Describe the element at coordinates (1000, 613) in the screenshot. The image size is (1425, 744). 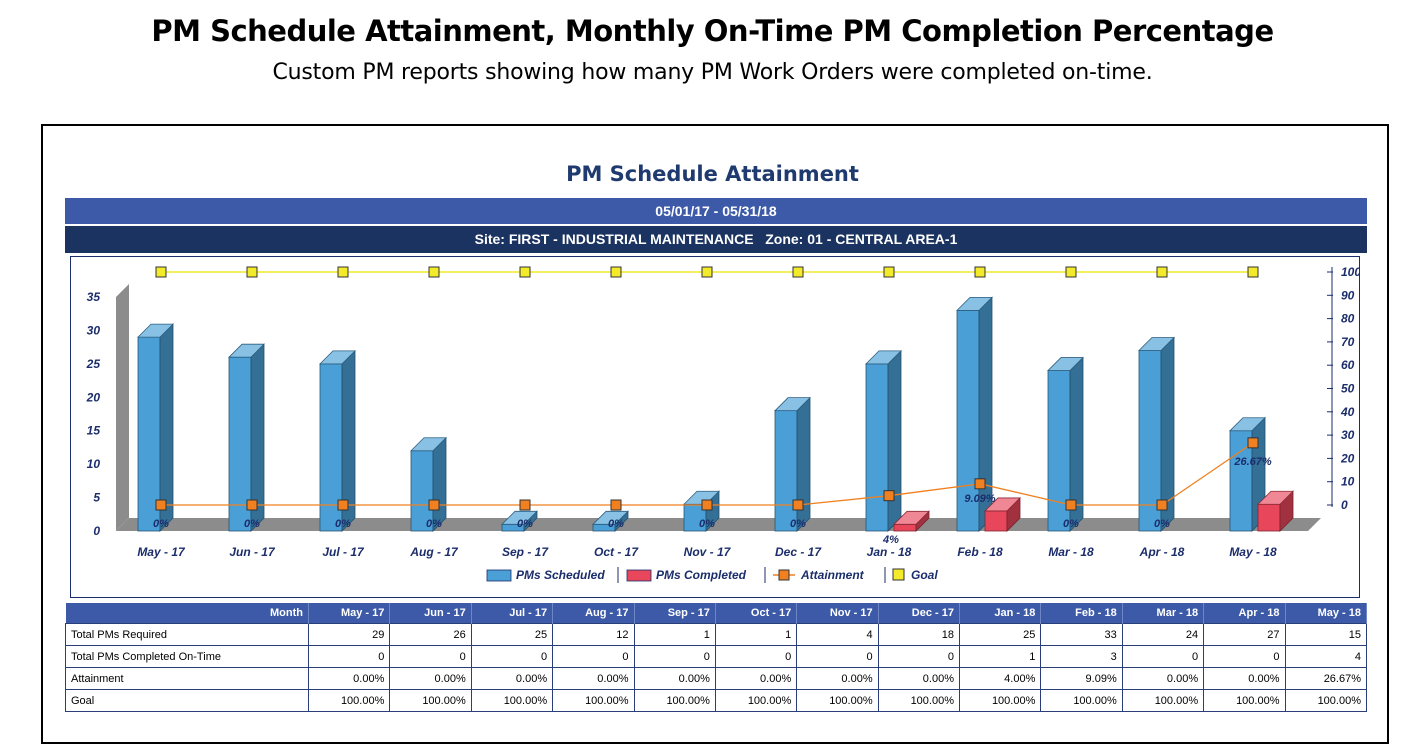
I see `table-header-cell: Jan - 18` at that location.